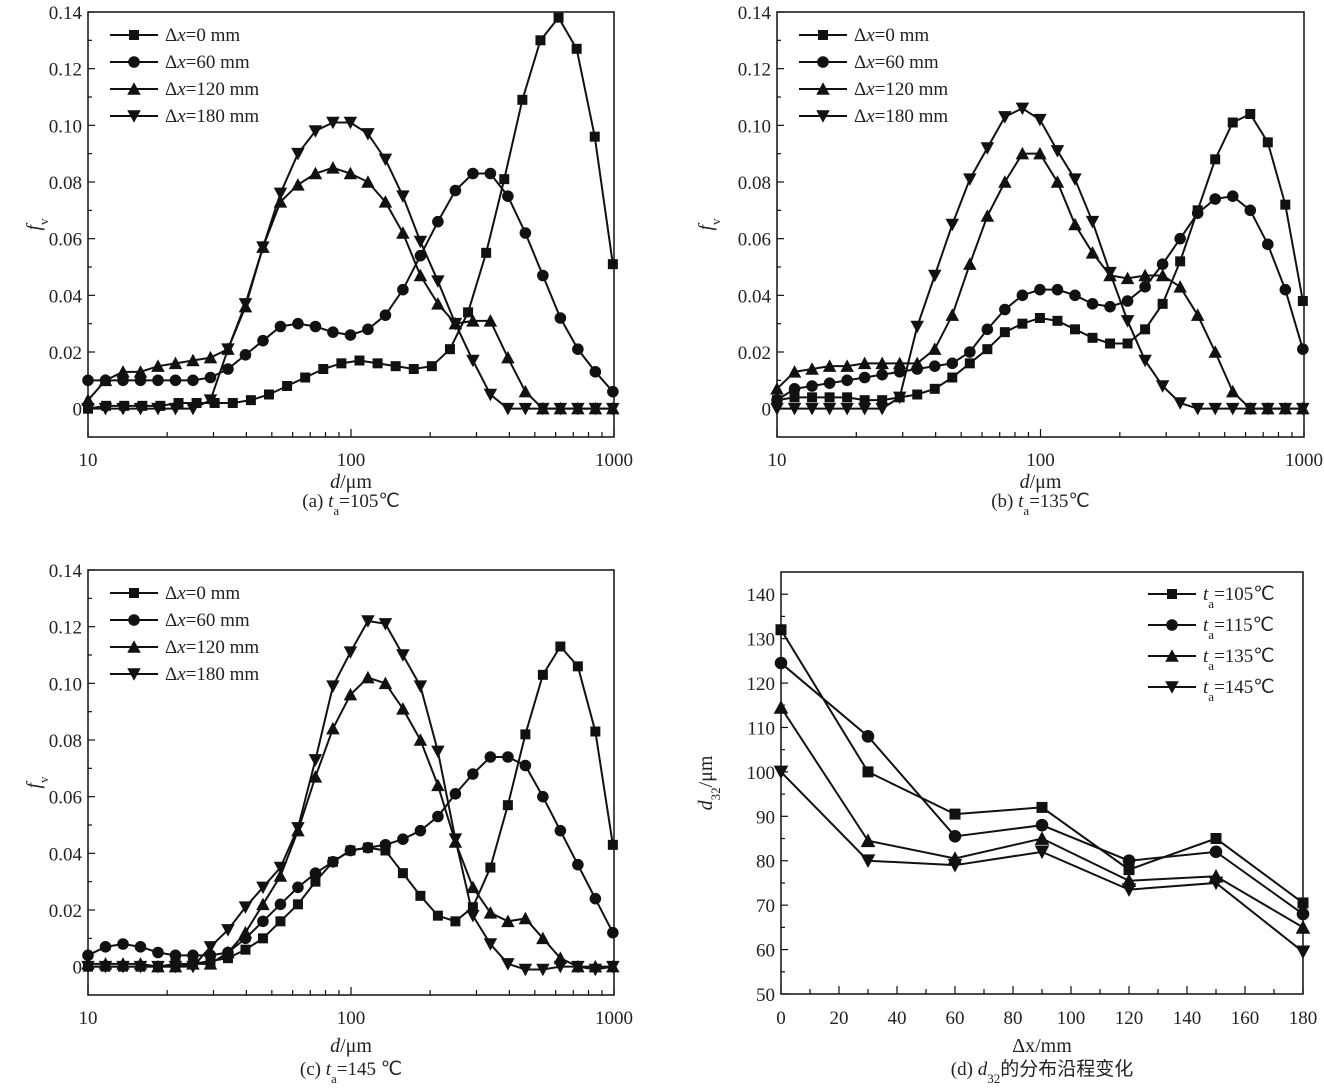  I want to click on legend: ta=105℃ ta=115℃ ta=135℃ ta=145℃, so click(1211, 644).